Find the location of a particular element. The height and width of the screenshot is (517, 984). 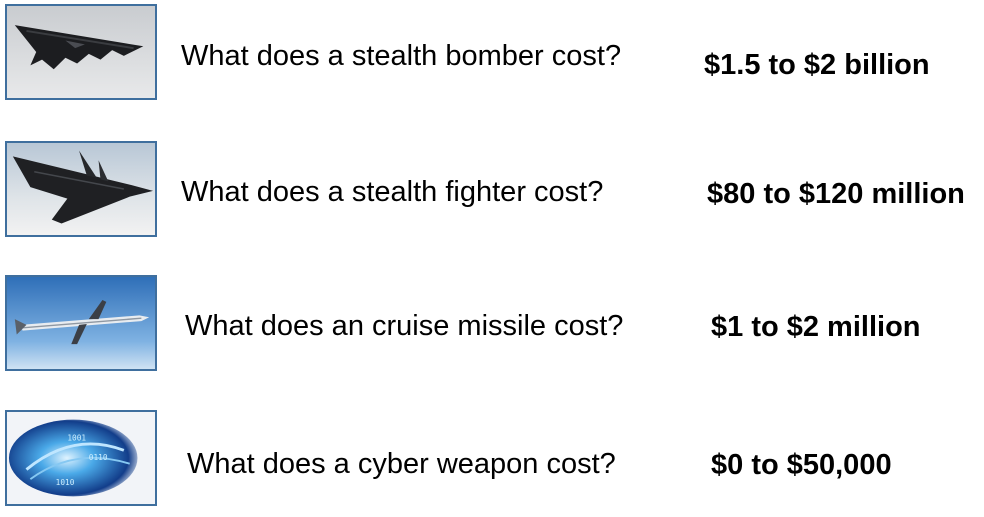

answer-fighter: $80 to $120 million is located at coordinates (836, 194).